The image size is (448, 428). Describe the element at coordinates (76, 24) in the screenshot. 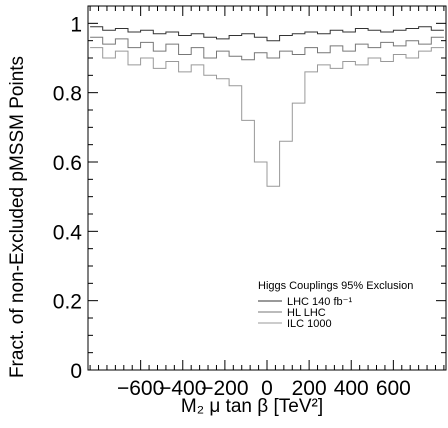

I see `y-tick-label: 1` at that location.